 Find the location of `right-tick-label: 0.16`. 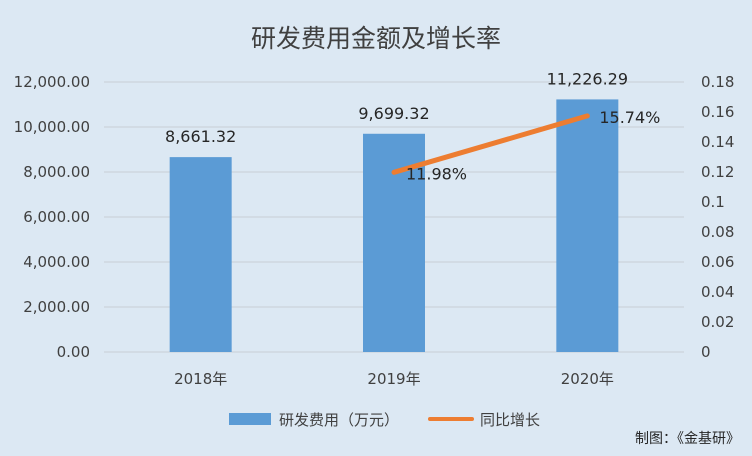

right-tick-label: 0.16 is located at coordinates (717, 112).